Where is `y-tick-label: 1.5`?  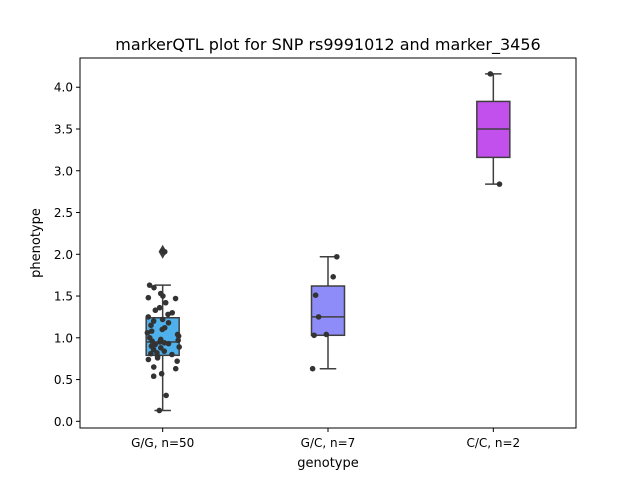 y-tick-label: 1.5 is located at coordinates (63, 297).